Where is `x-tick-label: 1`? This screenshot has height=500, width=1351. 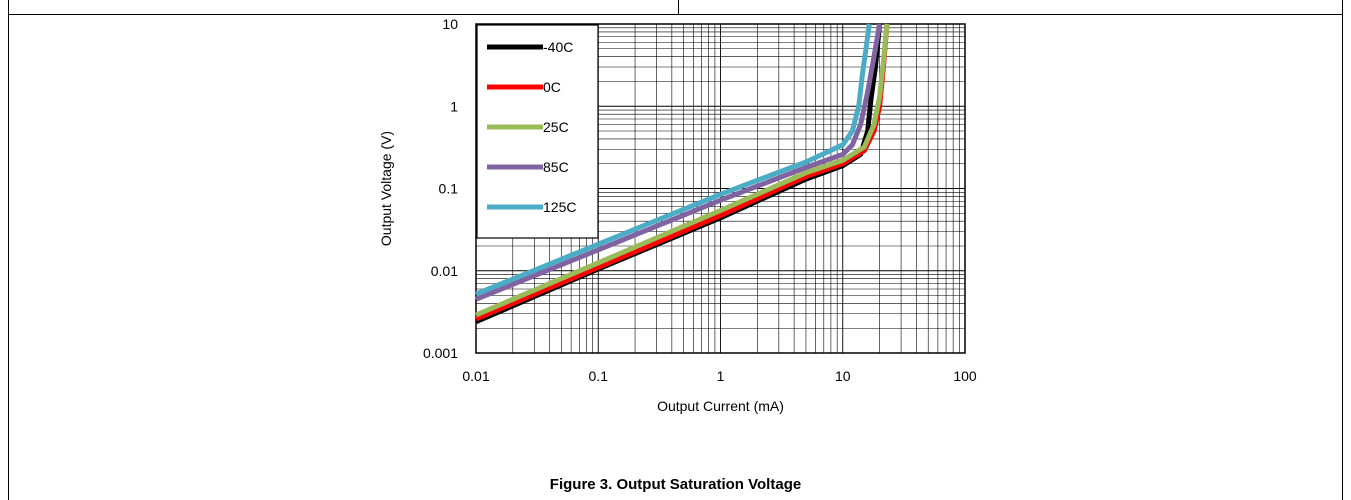
x-tick-label: 1 is located at coordinates (721, 376).